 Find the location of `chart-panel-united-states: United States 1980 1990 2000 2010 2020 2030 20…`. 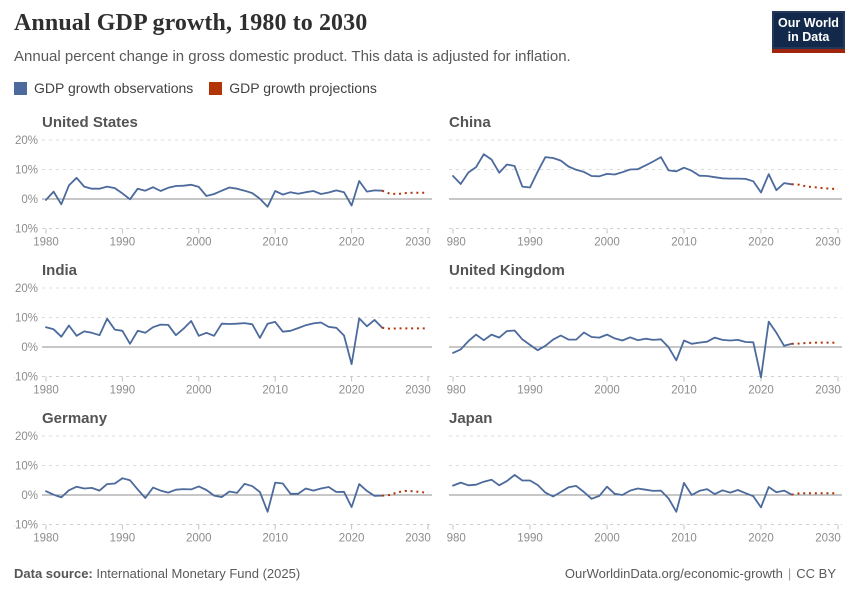

chart-panel-united-states: United States 1980 1990 2000 2010 2020 2030 20… is located at coordinates (223, 184).